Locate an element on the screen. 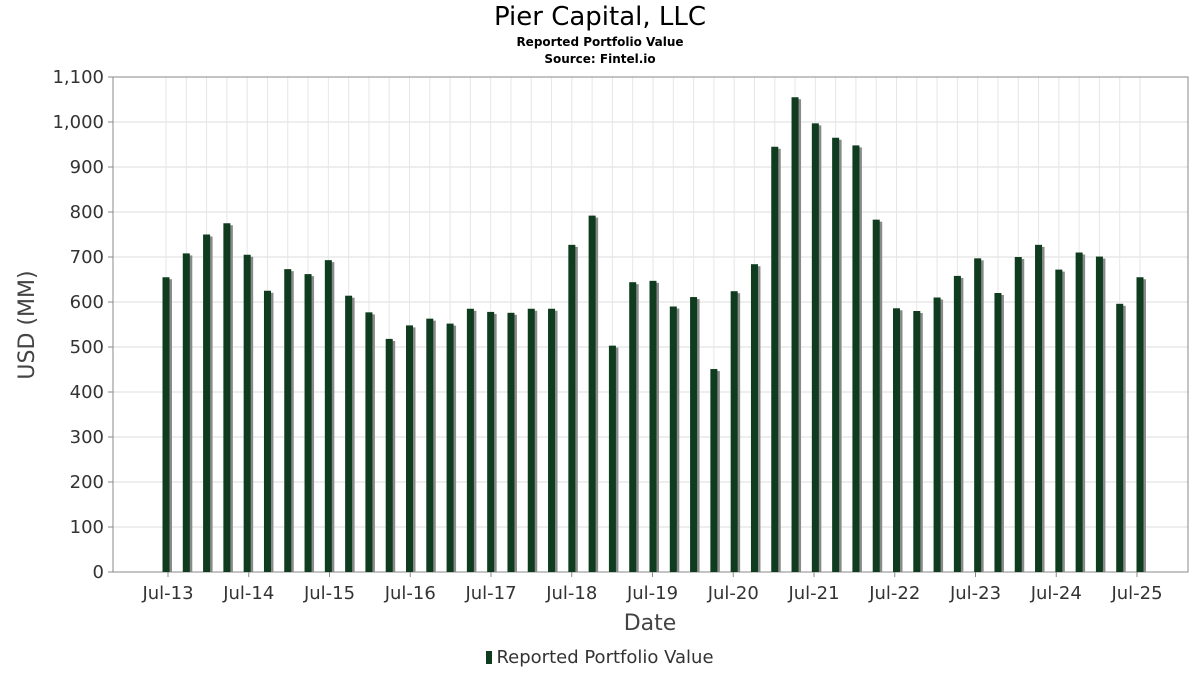  x-tick-label: Jul-14 is located at coordinates (248, 593).